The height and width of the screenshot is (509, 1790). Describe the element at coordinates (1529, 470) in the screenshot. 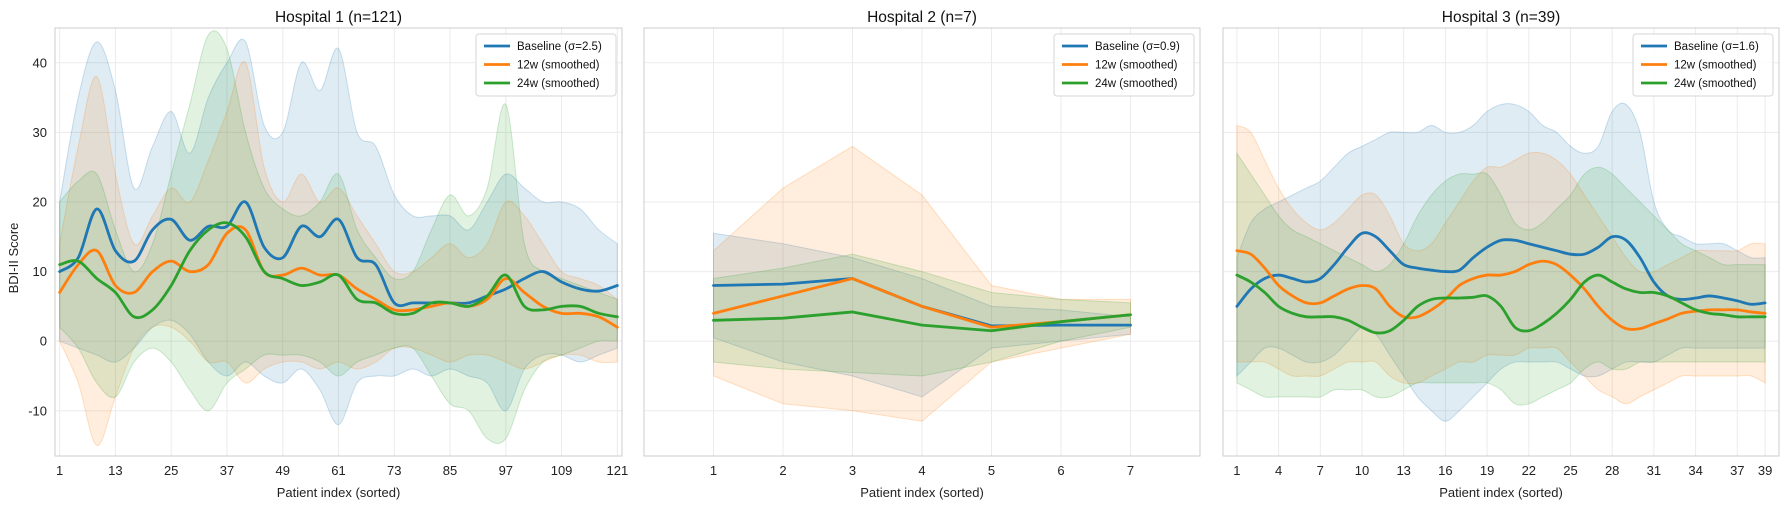

I see `x-tick-label: 22` at that location.